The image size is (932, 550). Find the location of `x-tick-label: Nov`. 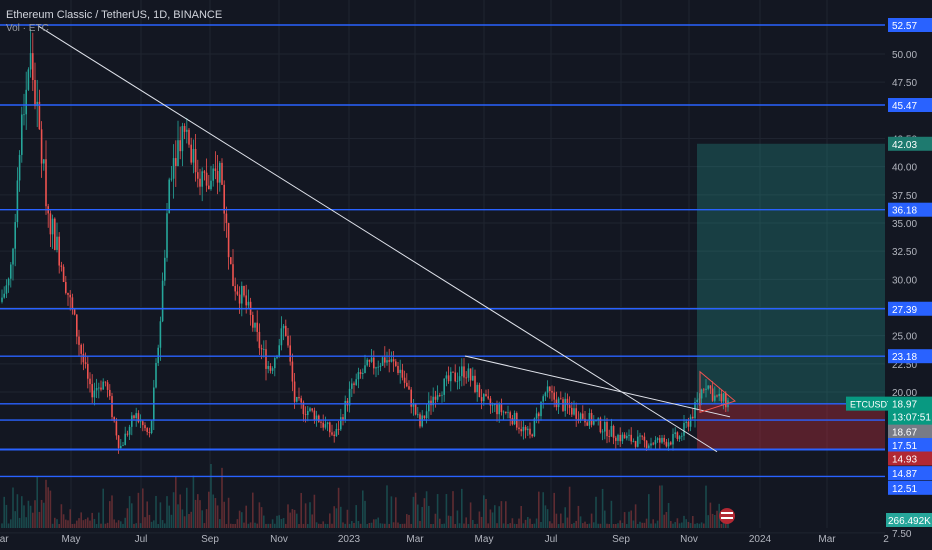

x-tick-label: Nov is located at coordinates (279, 539).